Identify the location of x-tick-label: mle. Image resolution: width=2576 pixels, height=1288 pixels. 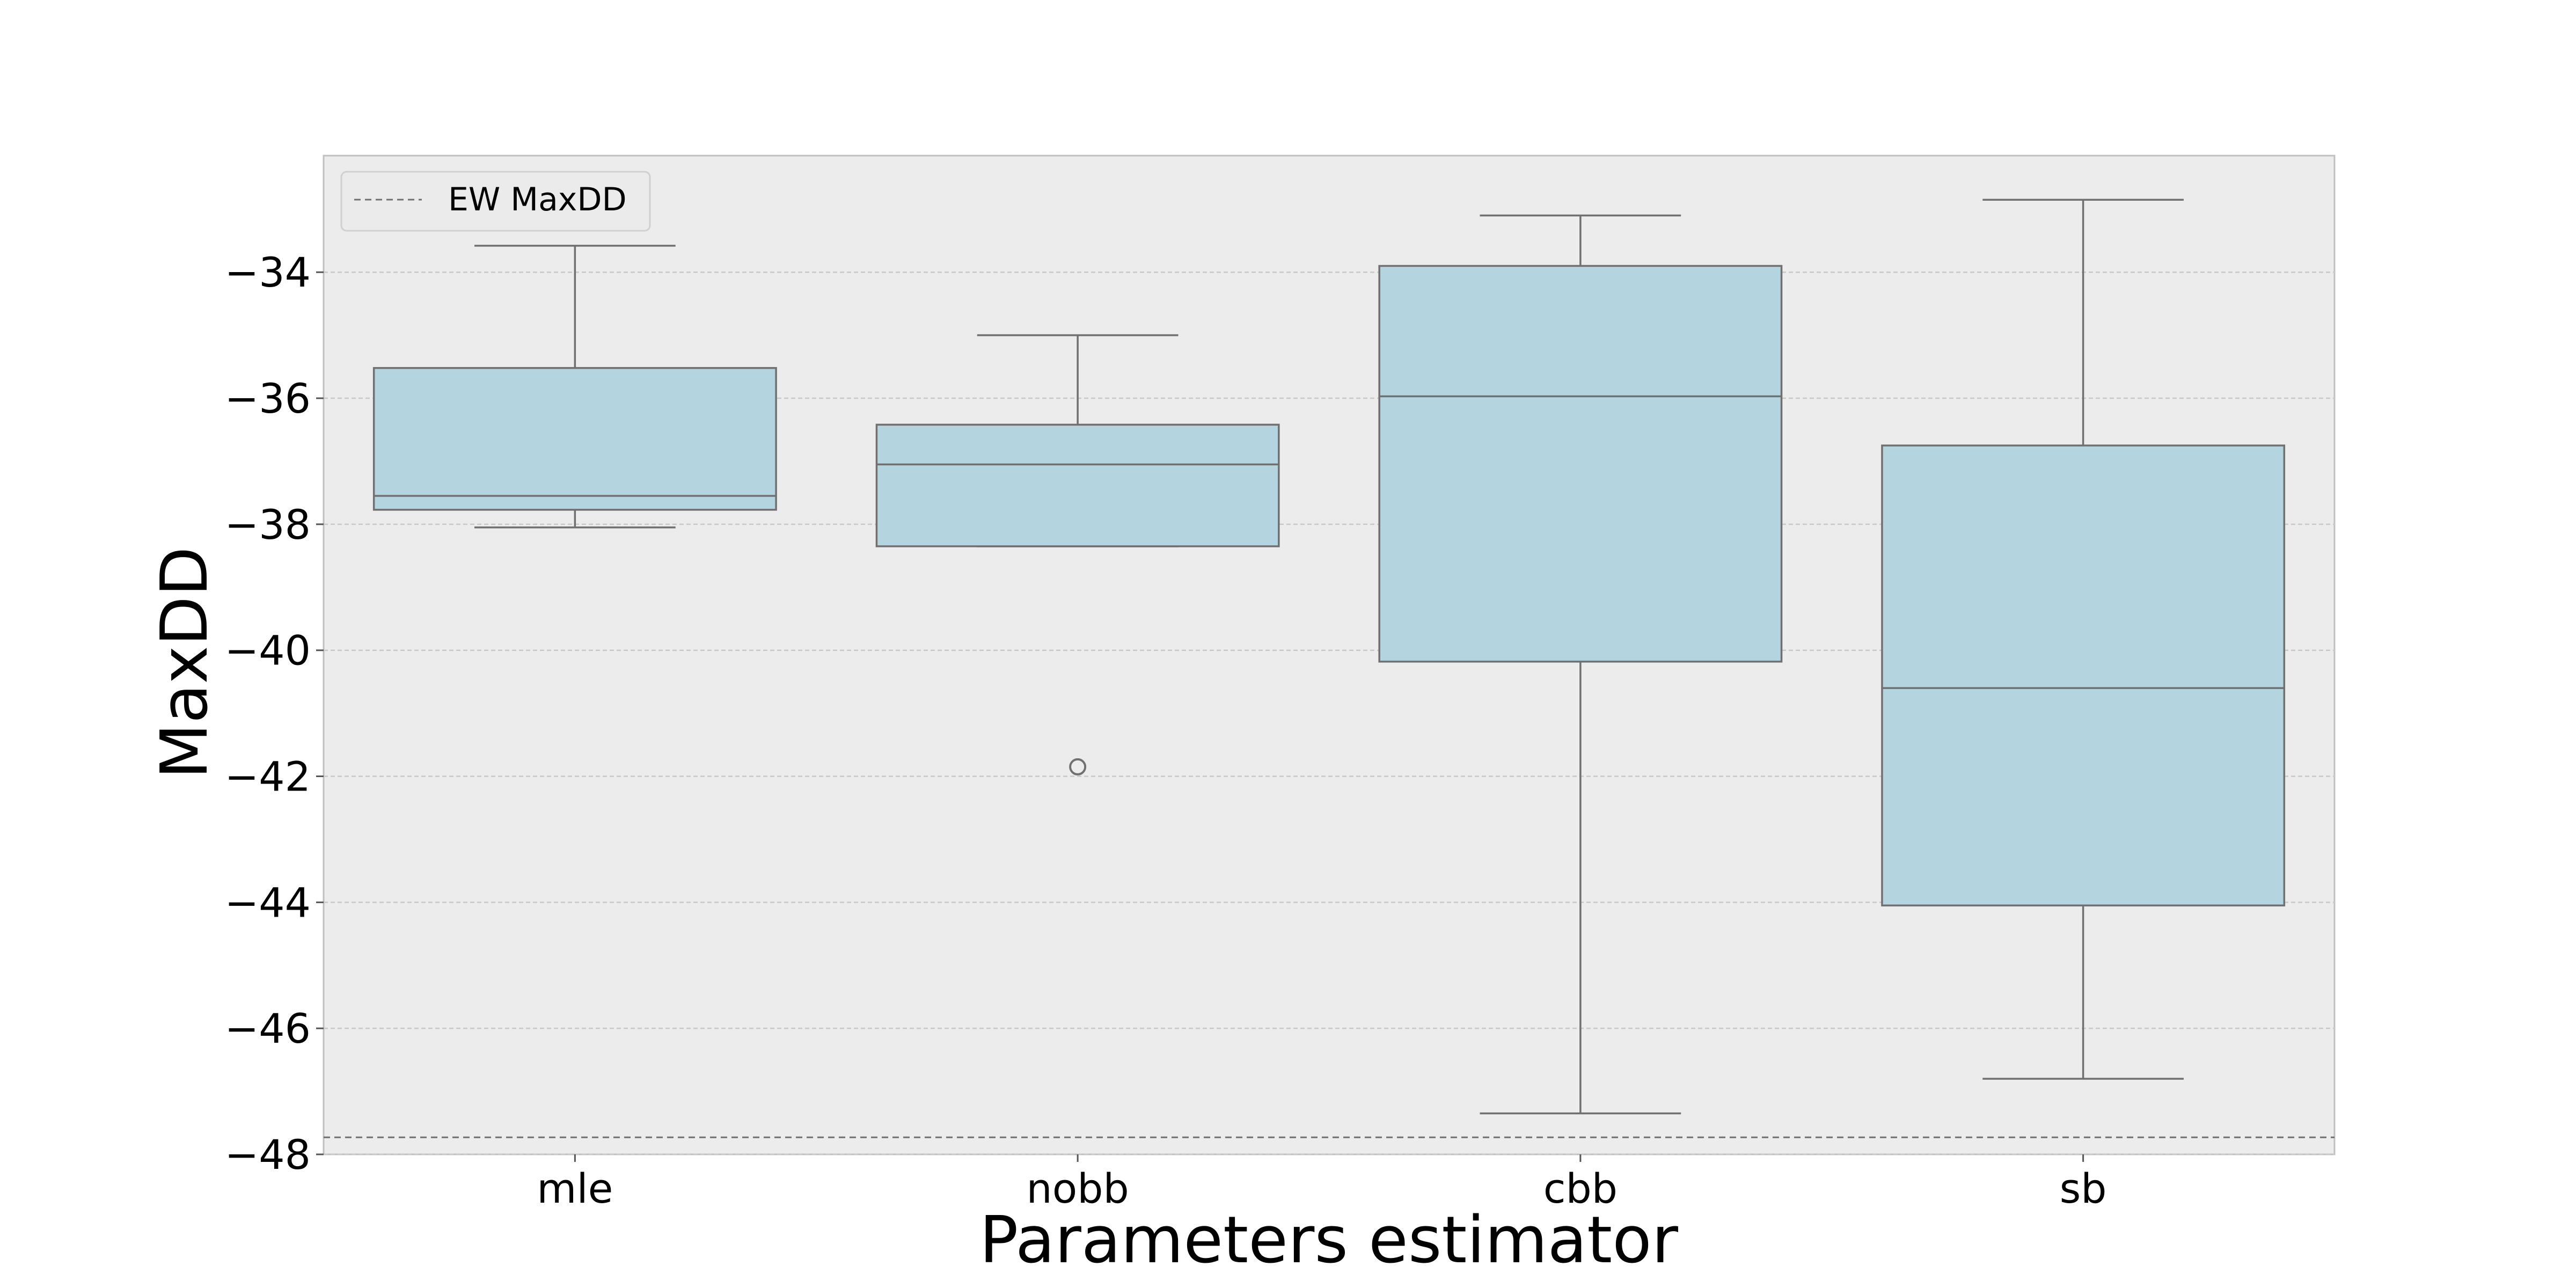
(575, 1188).